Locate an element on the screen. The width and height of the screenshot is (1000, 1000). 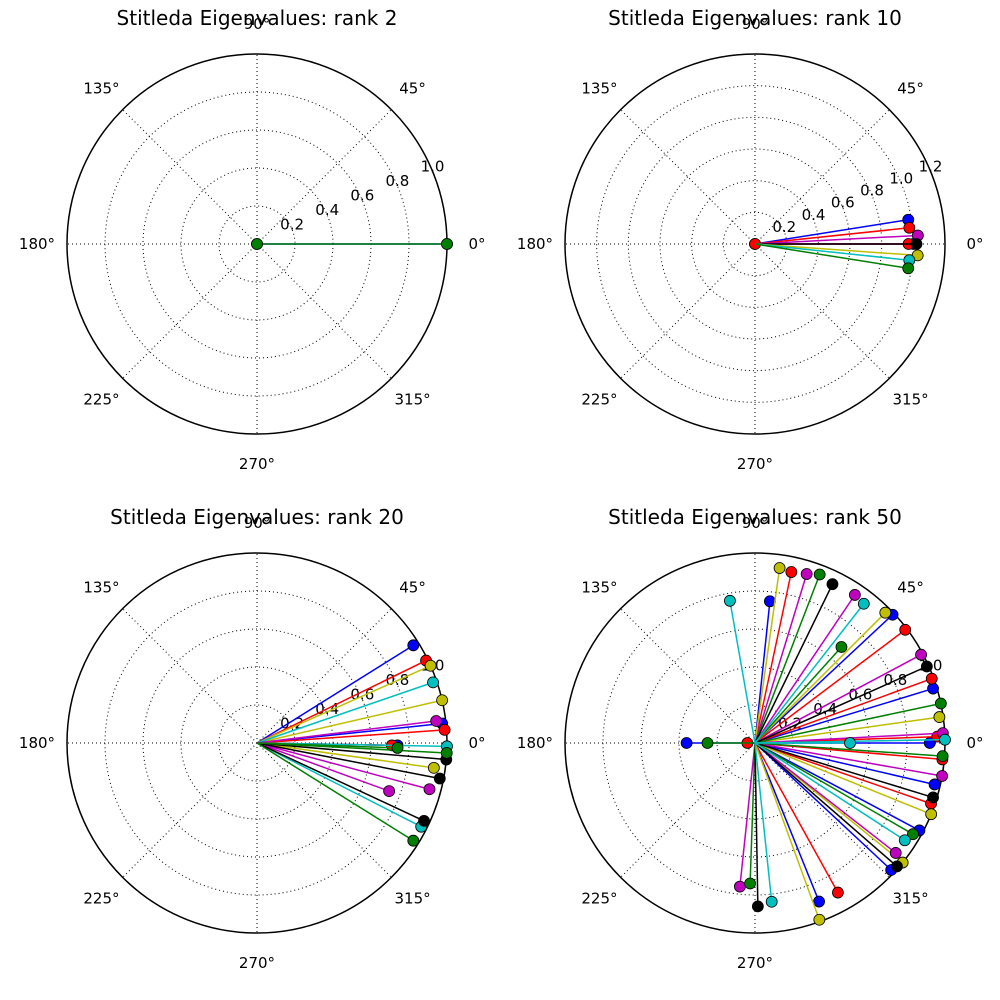
panel-title: Stitleda Eigenvalues: rank 20 is located at coordinates (257, 517).